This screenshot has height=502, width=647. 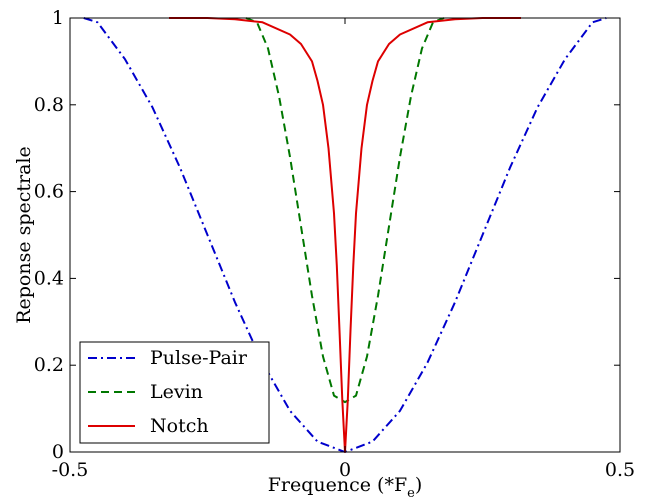 I want to click on y-tick-label: 0, so click(x=58, y=452).